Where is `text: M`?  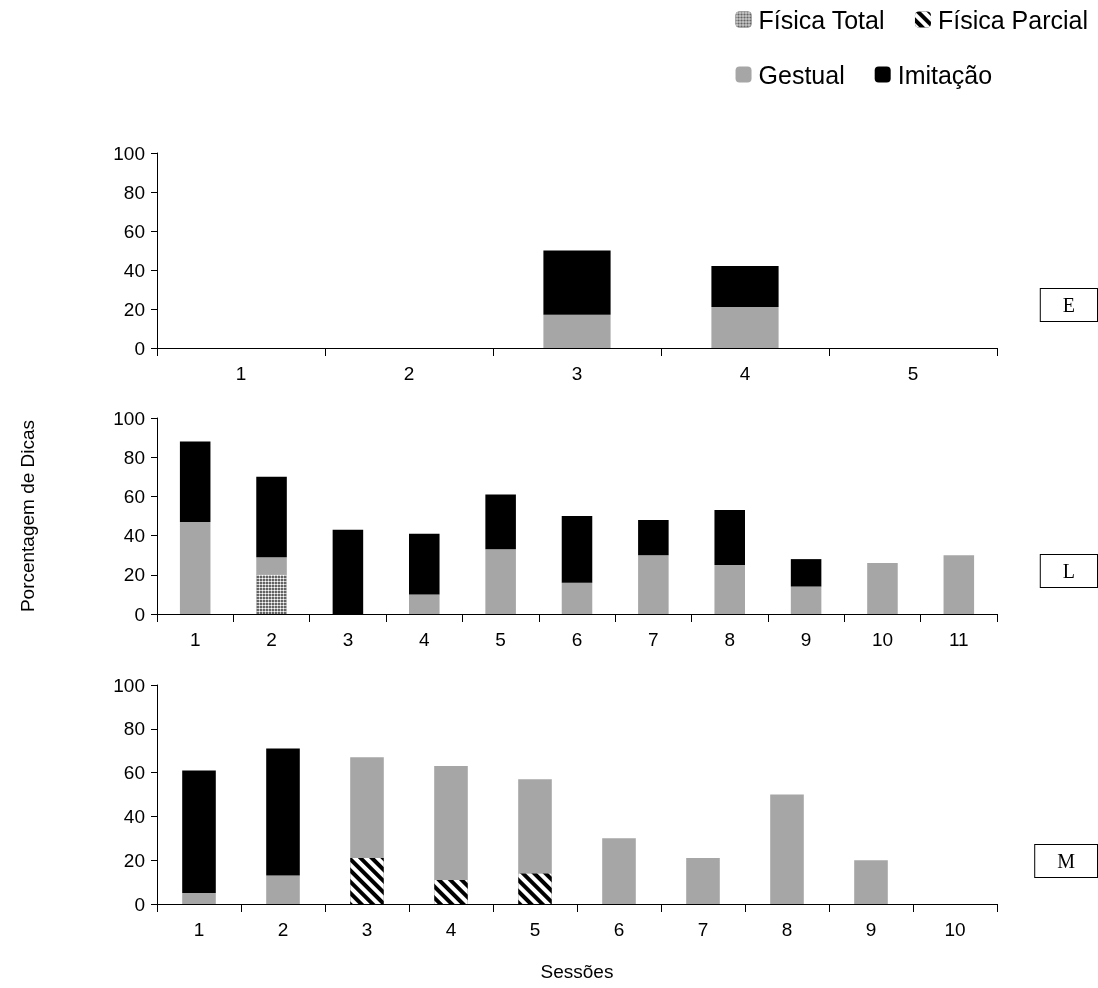
text: M is located at coordinates (1066, 861).